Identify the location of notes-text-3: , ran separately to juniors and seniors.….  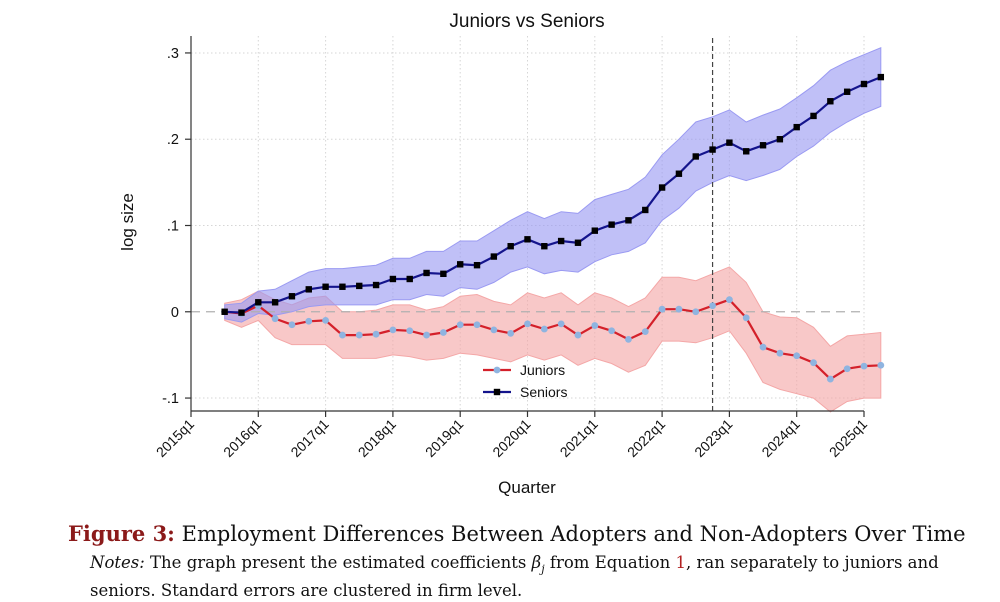
(514, 577).